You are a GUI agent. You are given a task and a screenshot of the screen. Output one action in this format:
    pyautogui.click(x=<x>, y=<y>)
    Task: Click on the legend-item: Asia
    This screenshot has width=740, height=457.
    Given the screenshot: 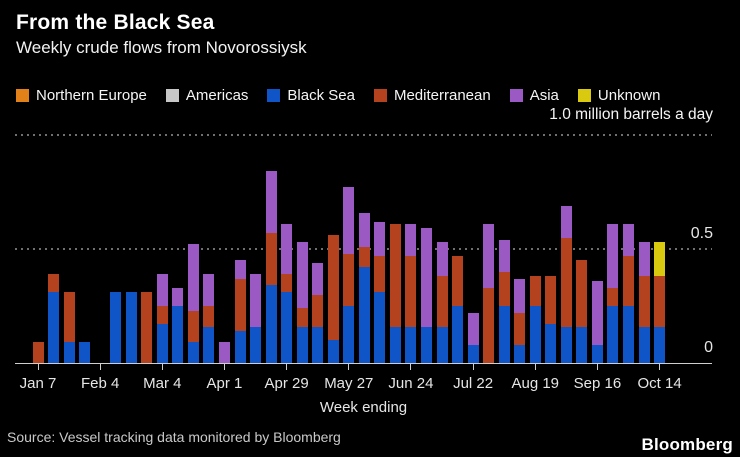 What is the action you would take?
    pyautogui.click(x=534, y=95)
    